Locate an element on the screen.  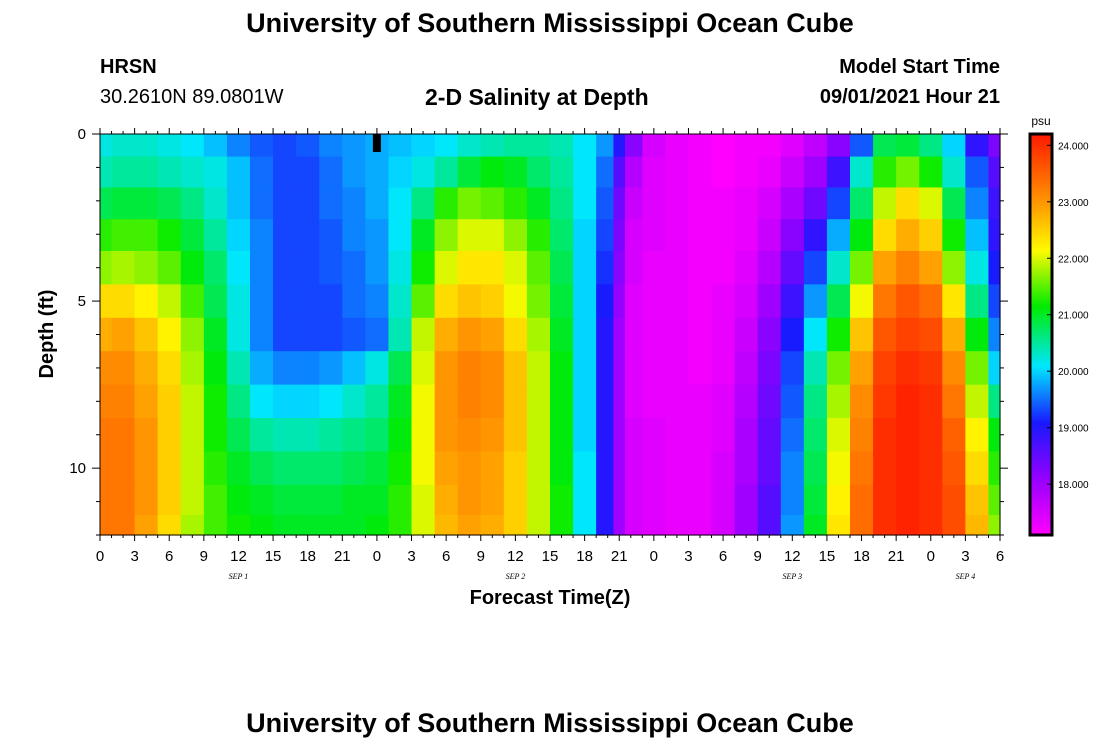
y-tick-label: 10 is located at coordinates (77, 468).